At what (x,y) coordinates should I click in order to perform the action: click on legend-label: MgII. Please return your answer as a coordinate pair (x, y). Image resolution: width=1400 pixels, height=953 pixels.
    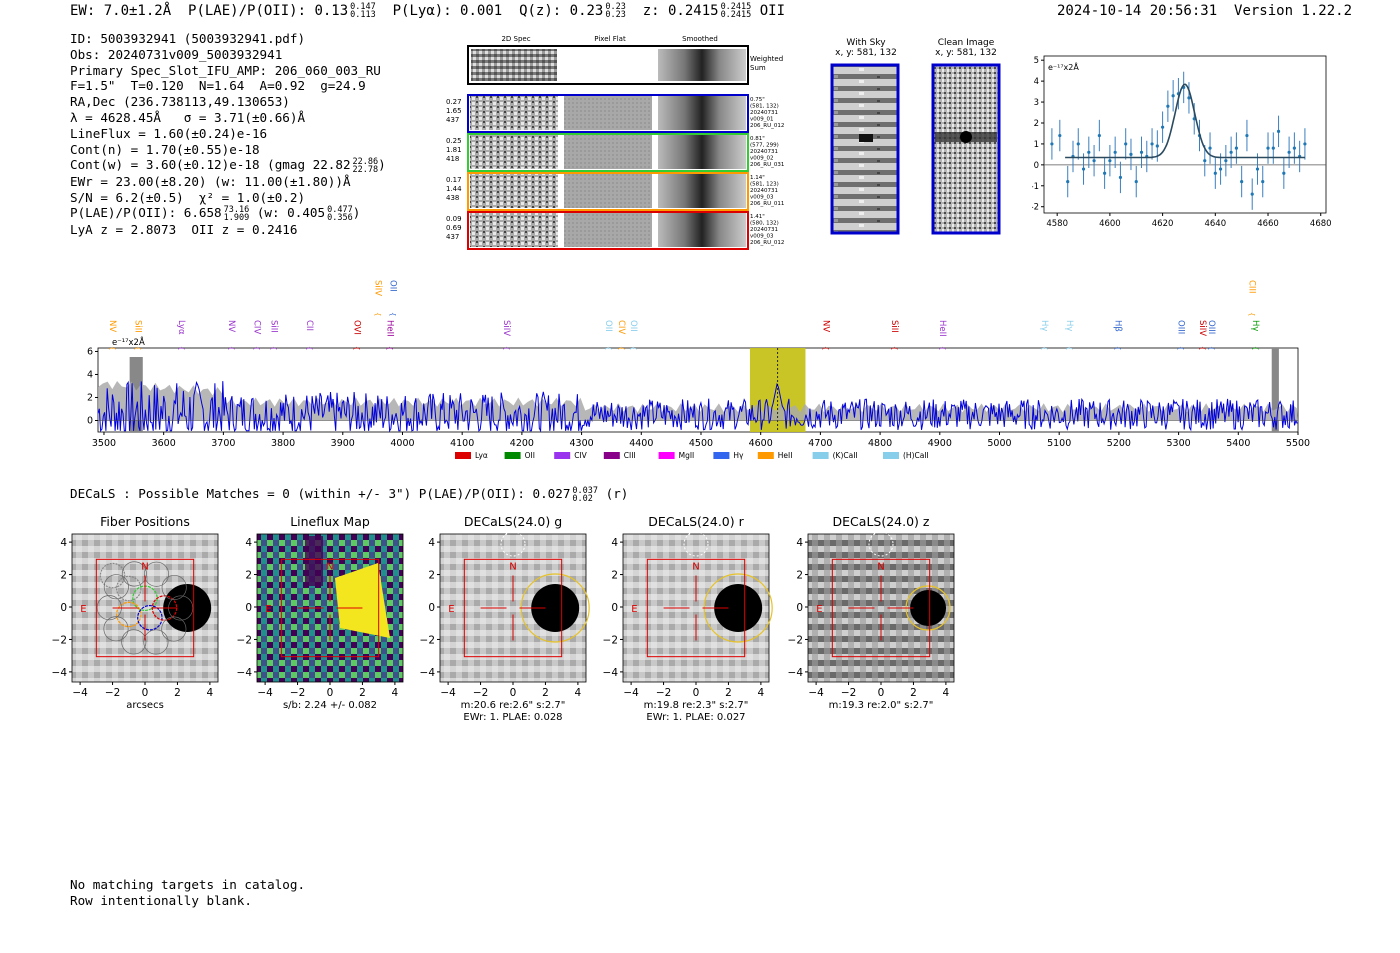
    Looking at the image, I should click on (687, 455).